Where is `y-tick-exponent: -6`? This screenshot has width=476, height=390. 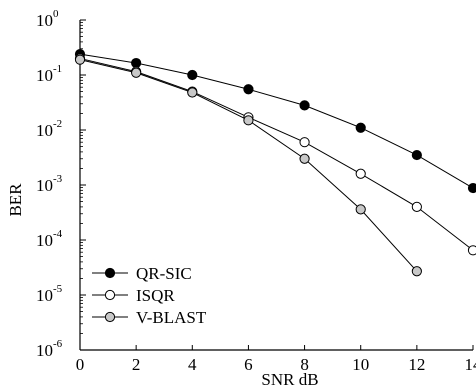
y-tick-exponent: -6 is located at coordinates (58, 344).